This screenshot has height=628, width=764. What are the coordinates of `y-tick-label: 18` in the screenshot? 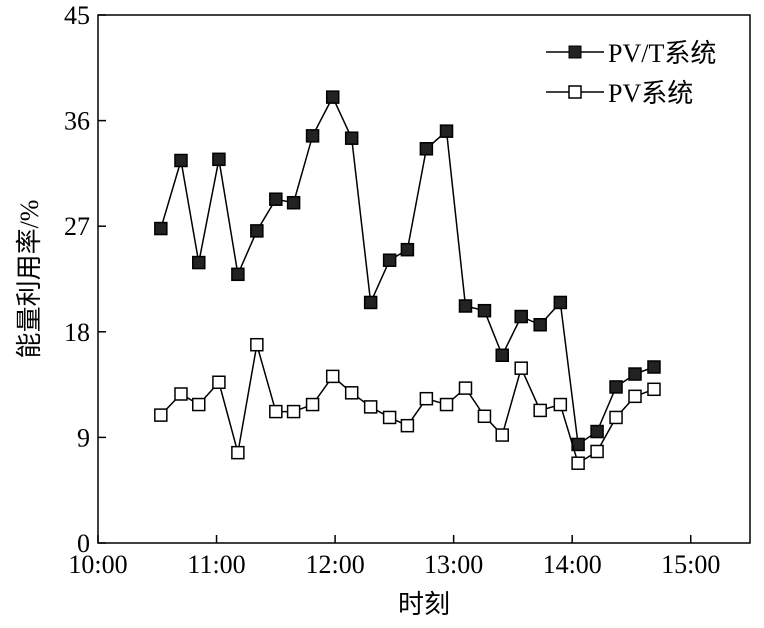 It's located at (77, 332).